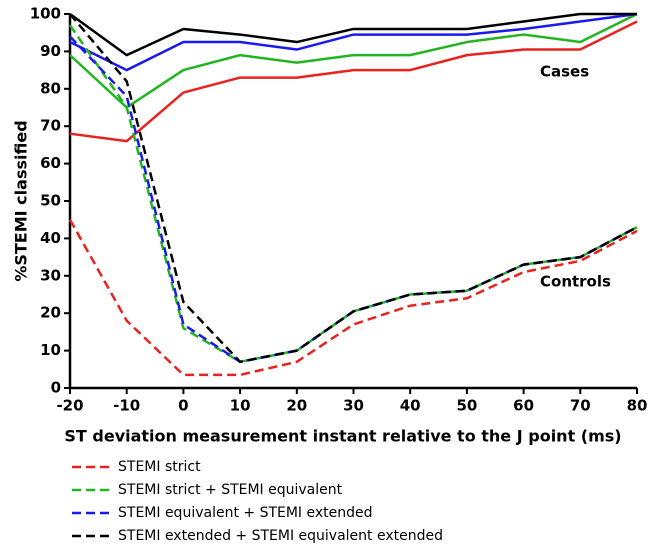  I want to click on x-tick-label: 70, so click(580, 406).